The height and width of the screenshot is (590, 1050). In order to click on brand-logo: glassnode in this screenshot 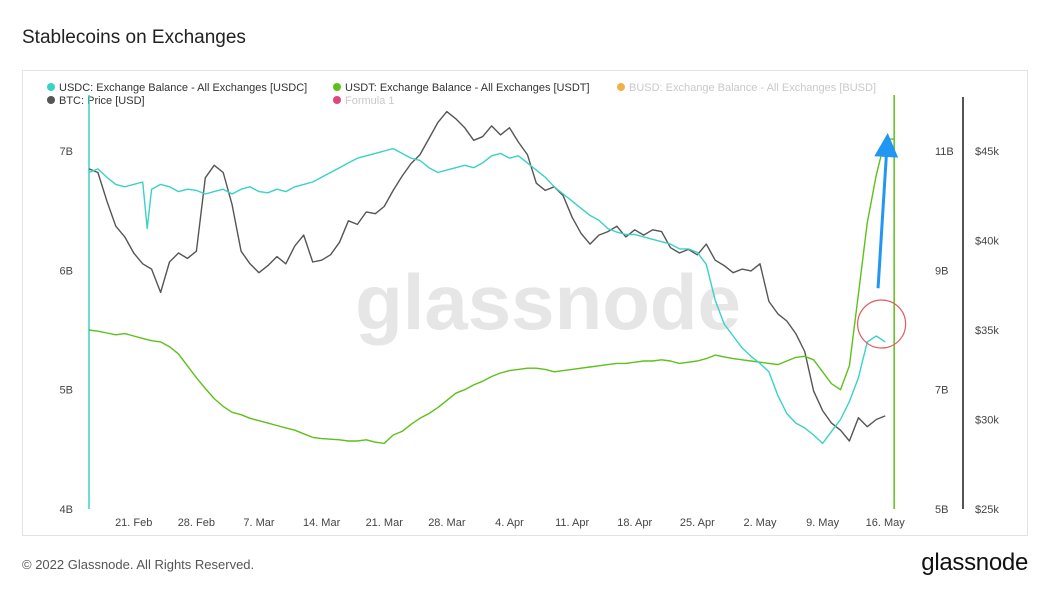, I will do `click(974, 562)`.